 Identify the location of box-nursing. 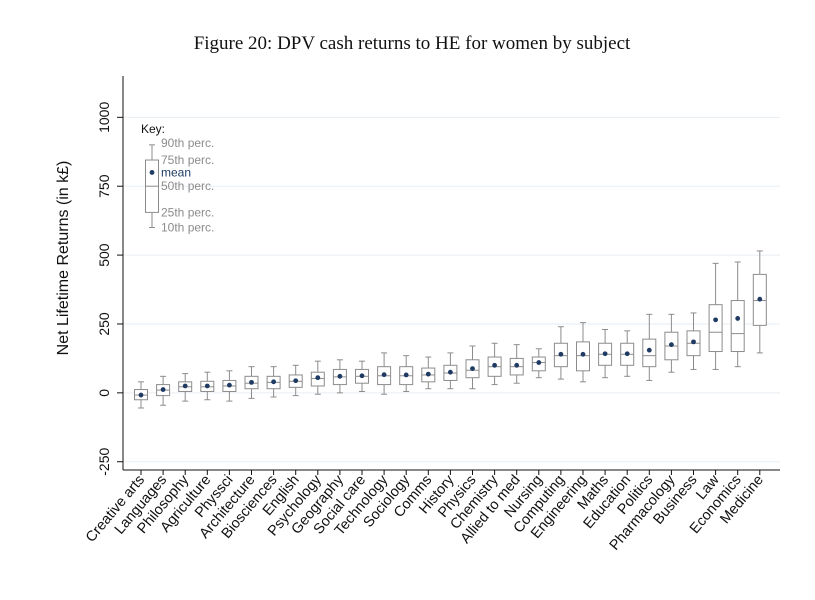
(538, 363).